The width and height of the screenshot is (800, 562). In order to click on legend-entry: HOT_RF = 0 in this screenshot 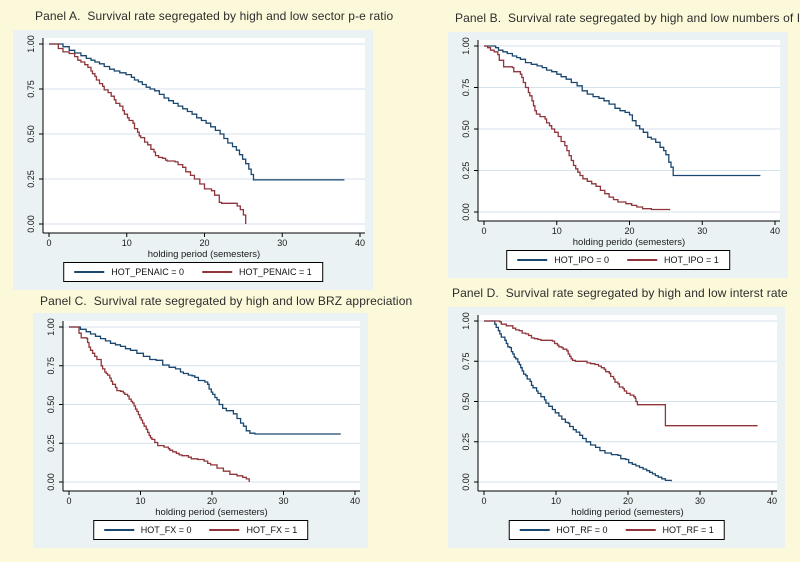, I will do `click(563, 530)`.